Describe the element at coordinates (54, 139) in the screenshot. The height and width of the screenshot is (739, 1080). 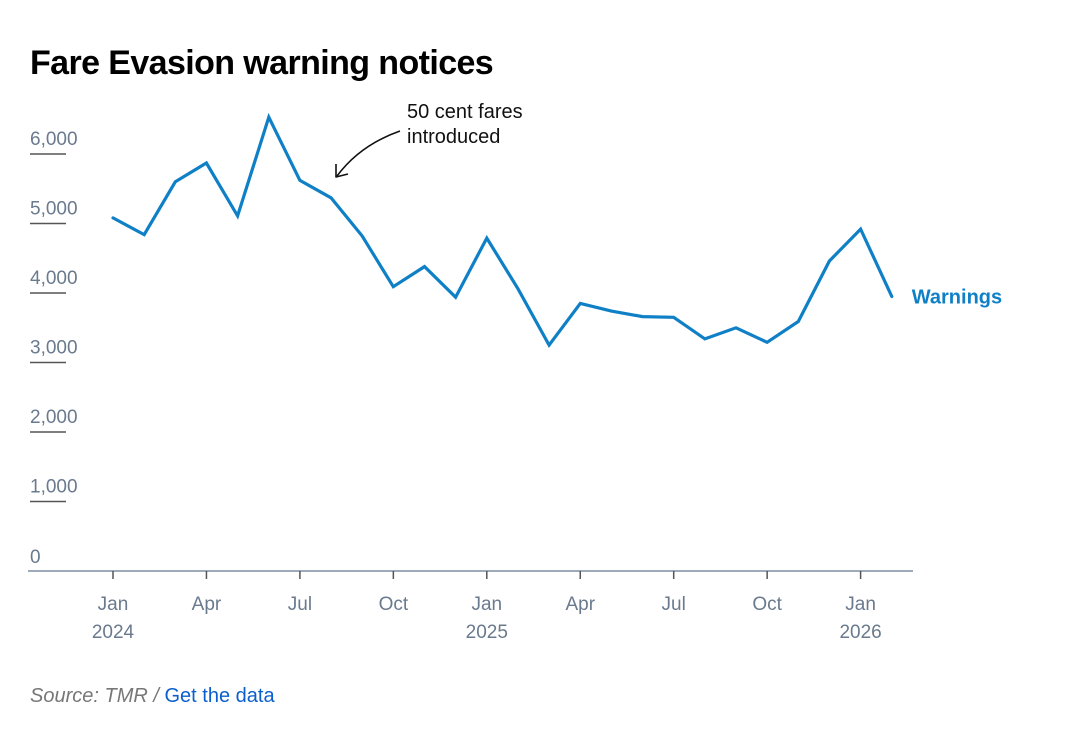
I see `y-tick-label: 6,000` at that location.